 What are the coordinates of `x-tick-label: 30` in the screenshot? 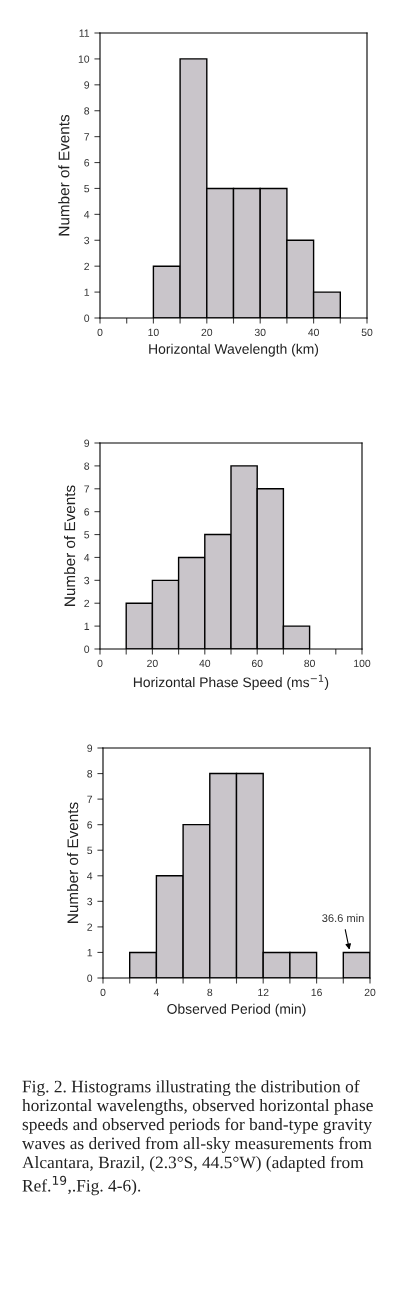 It's located at (260, 332).